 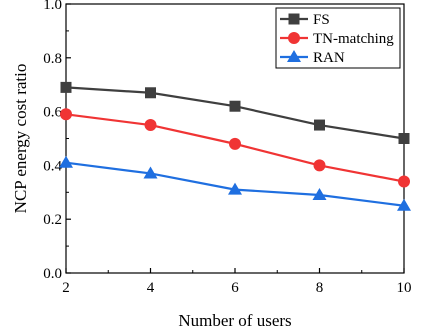 I want to click on legend-label: RAN, so click(x=329, y=58).